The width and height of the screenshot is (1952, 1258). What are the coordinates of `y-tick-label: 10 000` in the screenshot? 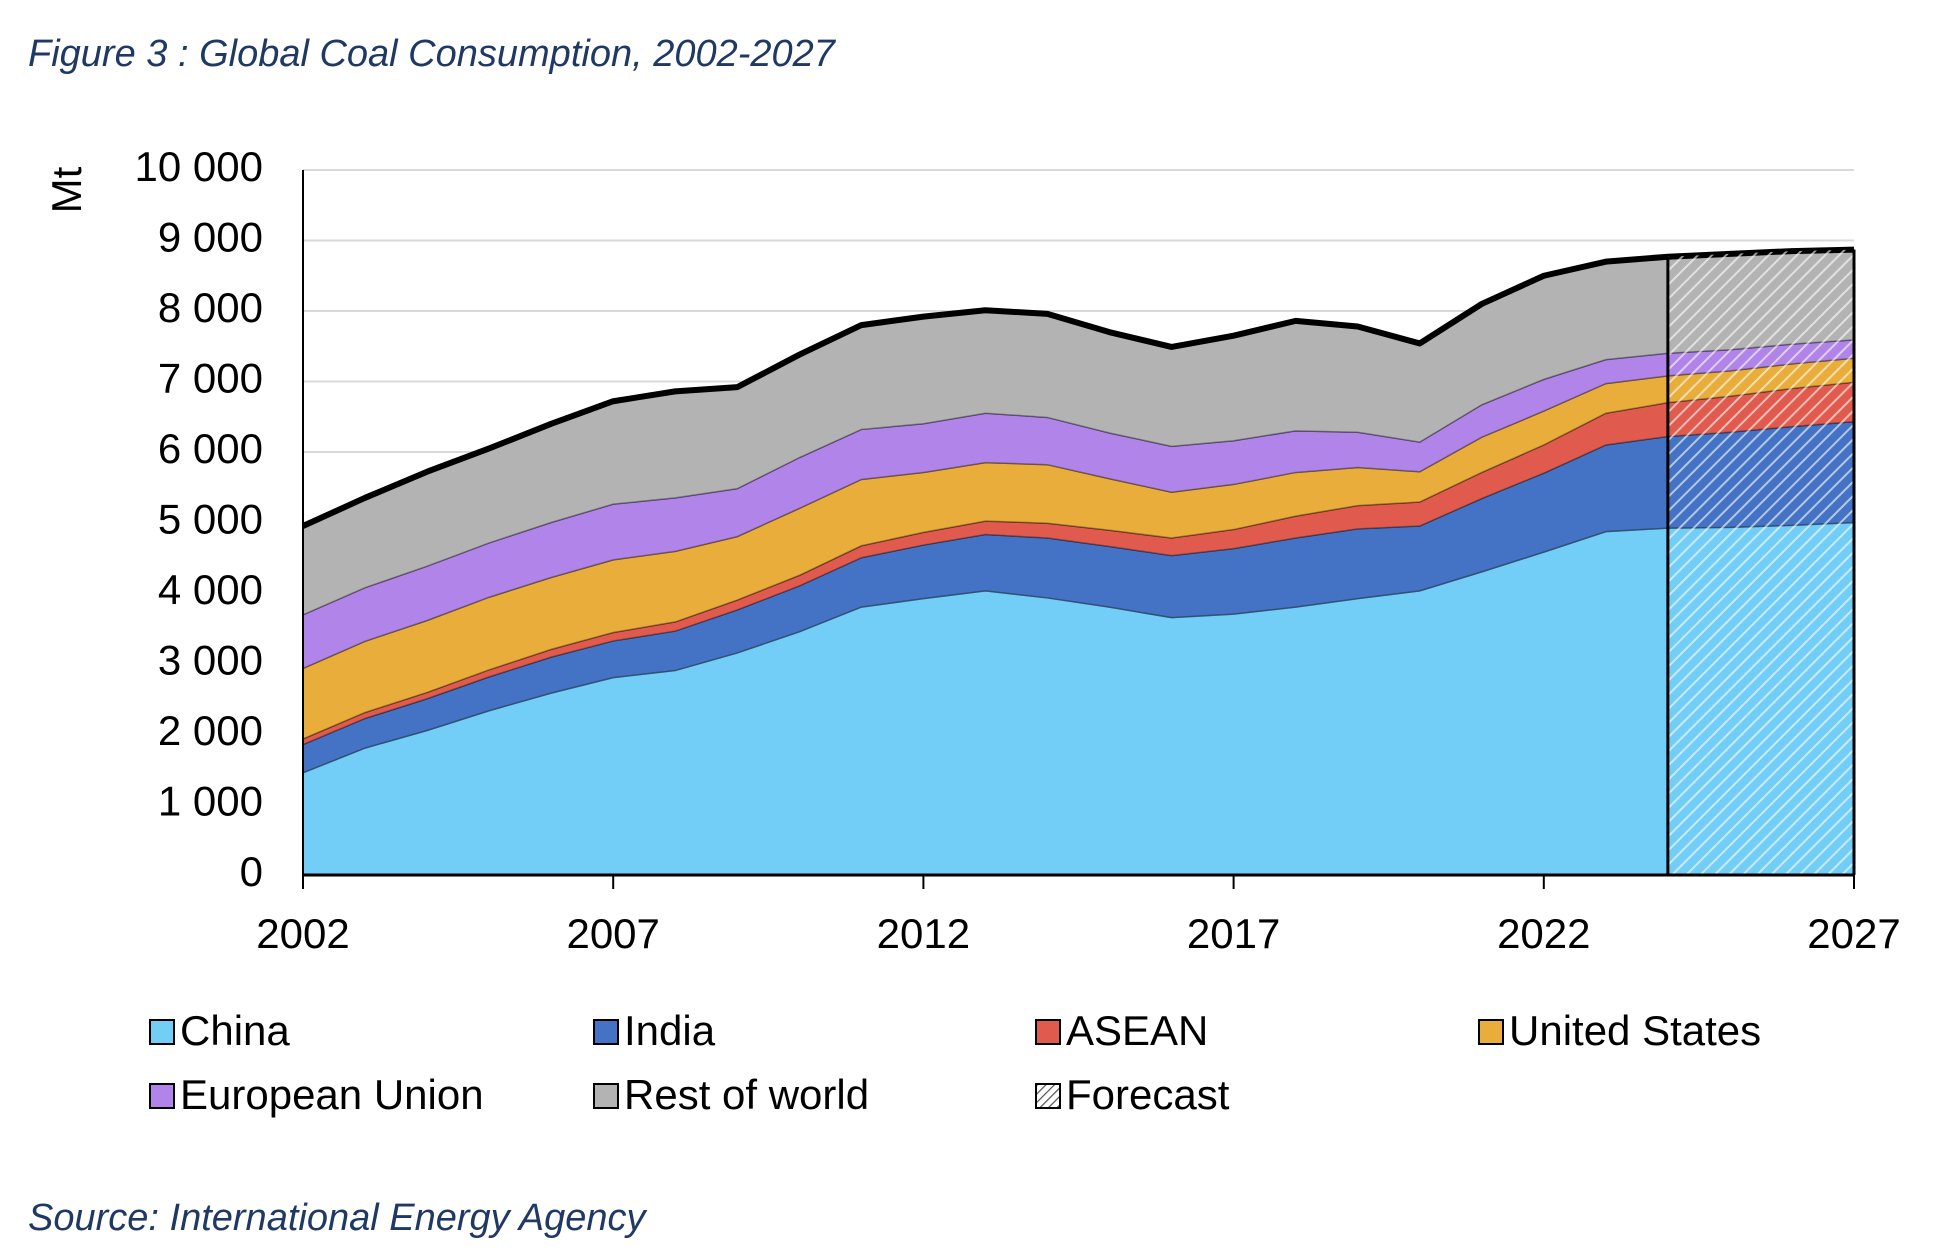 It's located at (199, 166).